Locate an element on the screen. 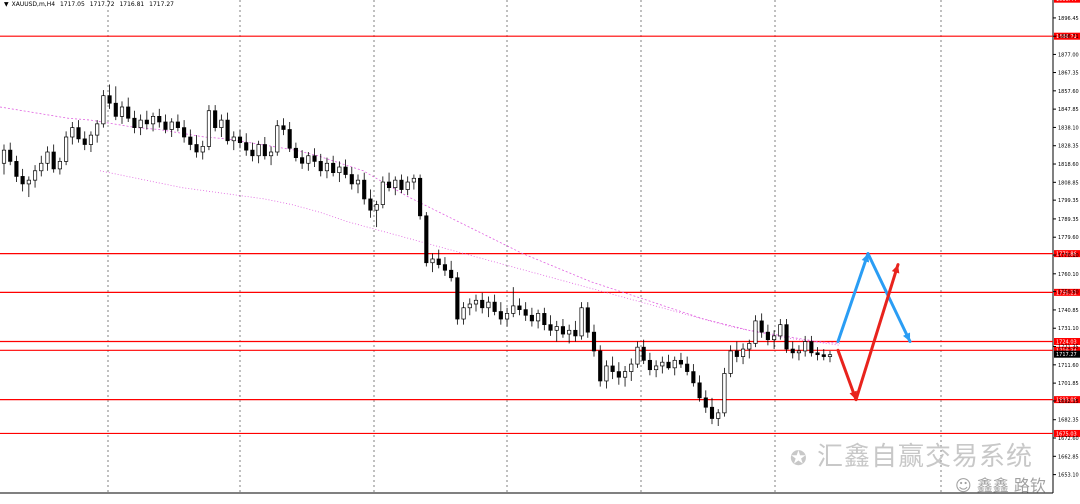 The image size is (1080, 504). current-price-tag is located at coordinates (1067, 354).